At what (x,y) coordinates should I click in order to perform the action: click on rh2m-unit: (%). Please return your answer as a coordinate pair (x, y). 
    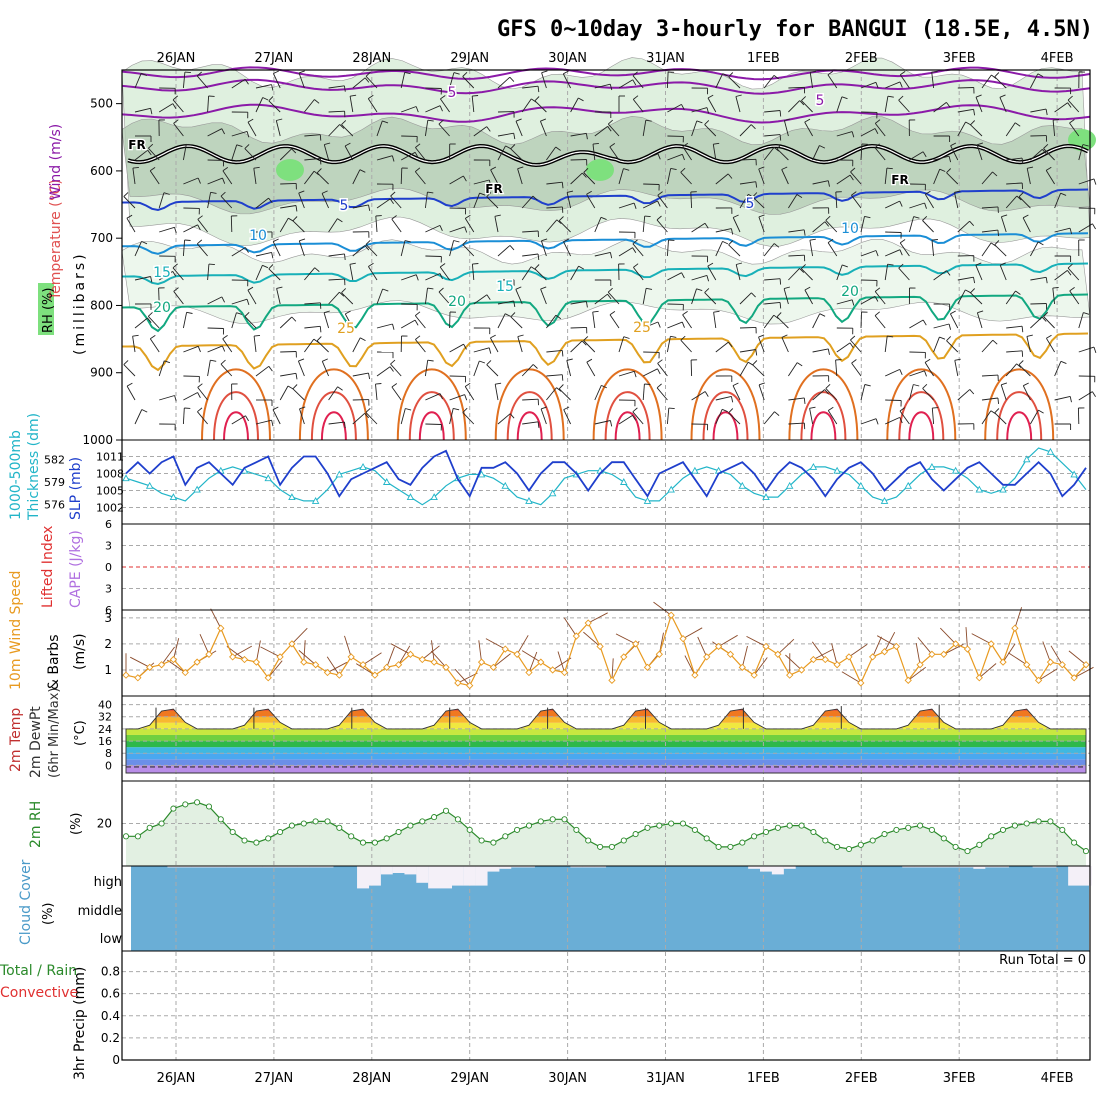
    Looking at the image, I should click on (76, 824).